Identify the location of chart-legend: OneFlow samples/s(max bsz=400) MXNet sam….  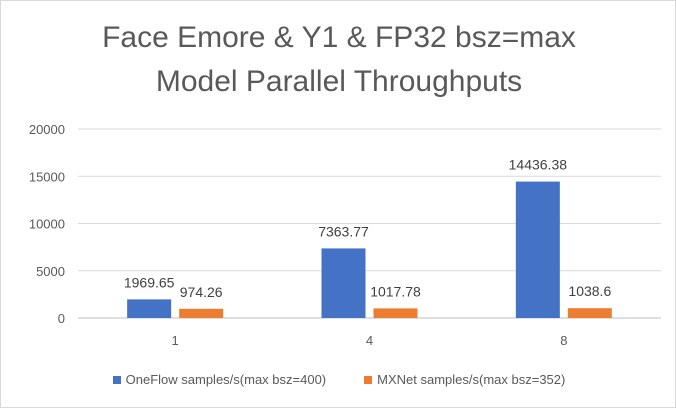
(338, 379).